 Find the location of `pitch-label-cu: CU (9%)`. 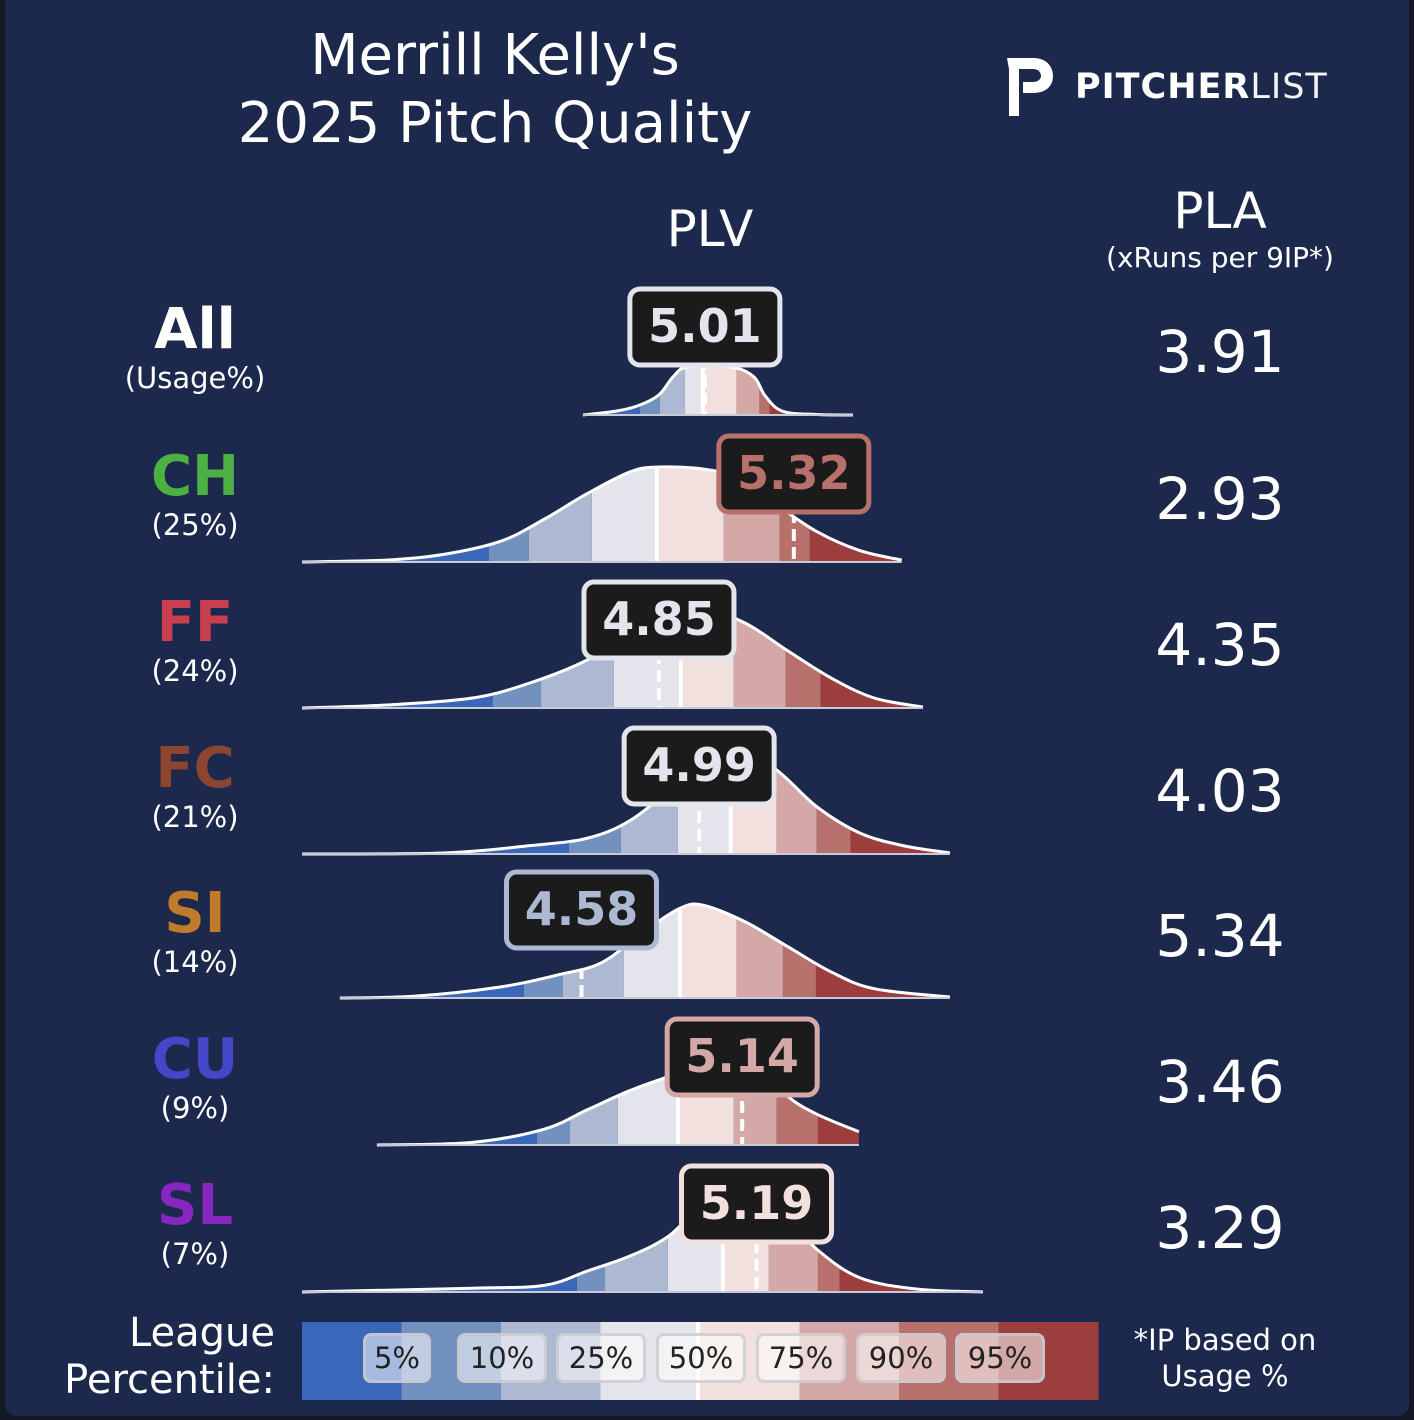

pitch-label-cu: CU (9%) is located at coordinates (195, 1078).